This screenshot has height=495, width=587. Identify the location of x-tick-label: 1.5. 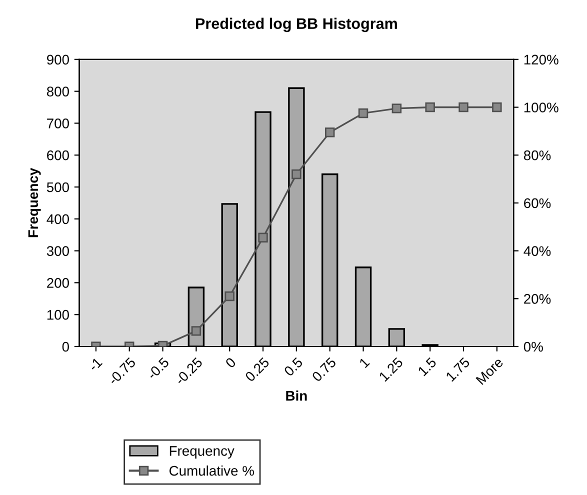
(427, 366).